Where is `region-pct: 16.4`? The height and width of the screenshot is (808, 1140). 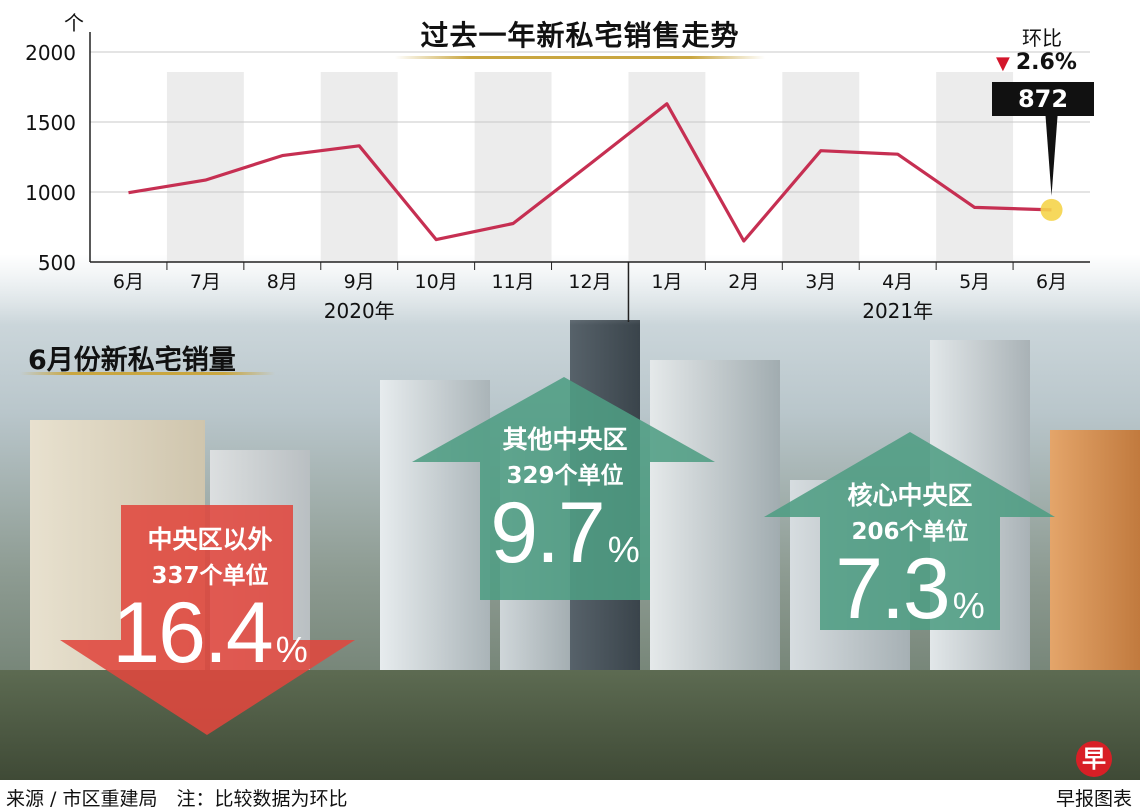 region-pct: 16.4 is located at coordinates (192, 633).